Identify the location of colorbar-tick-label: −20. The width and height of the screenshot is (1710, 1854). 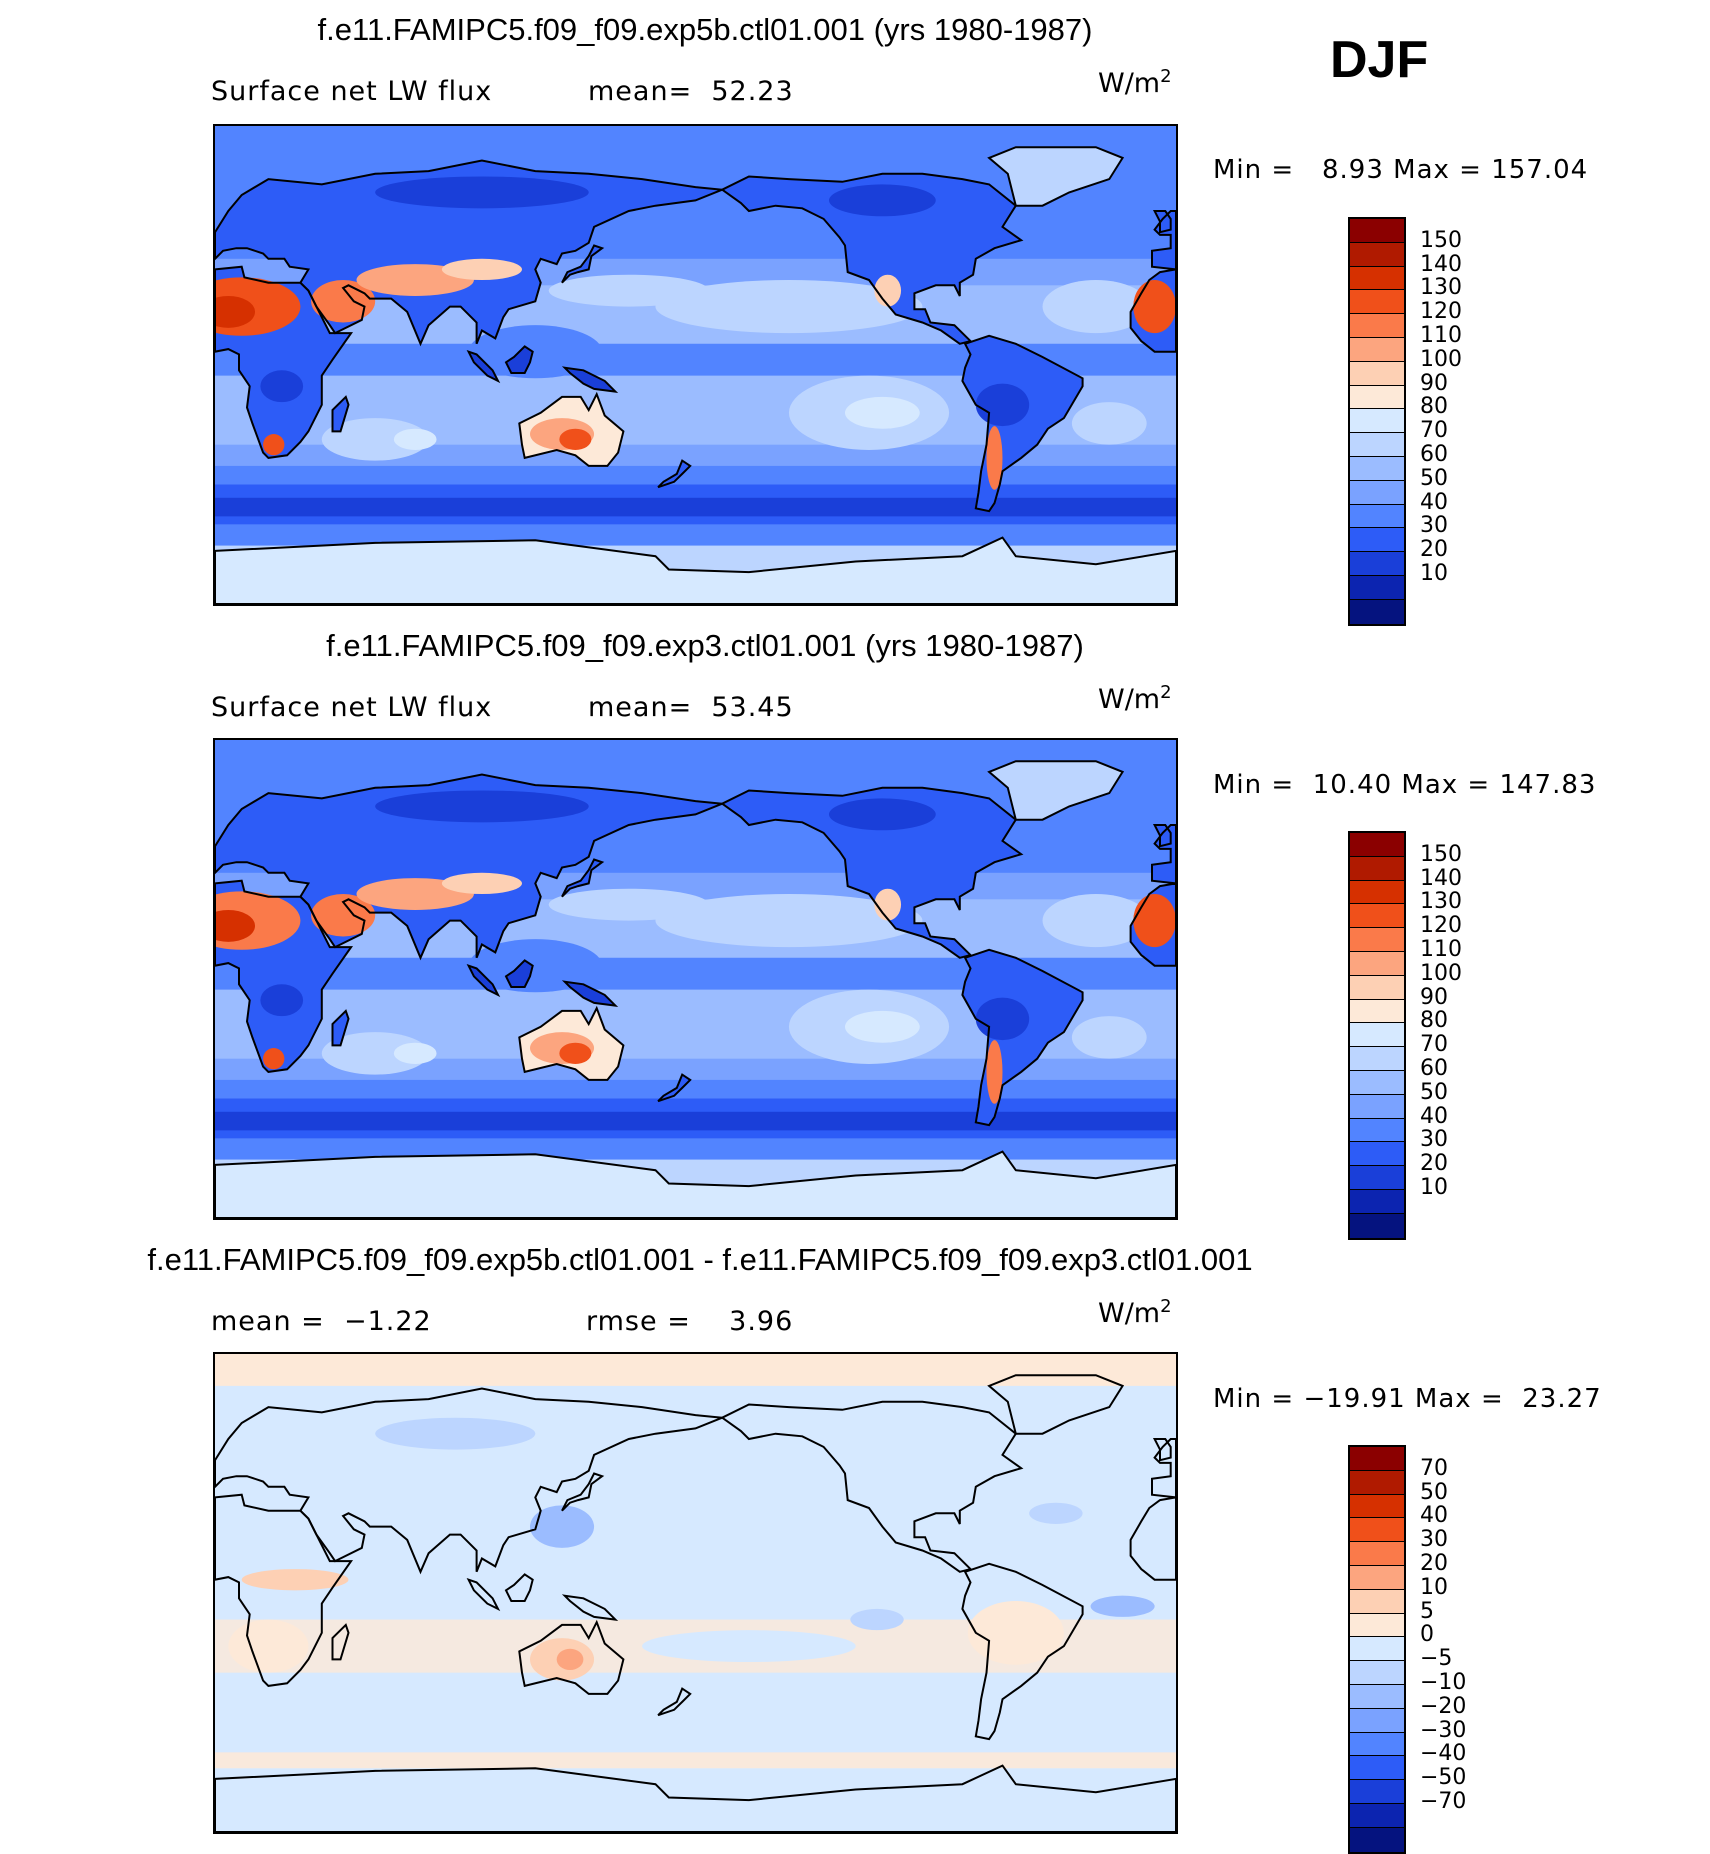
(1443, 1706).